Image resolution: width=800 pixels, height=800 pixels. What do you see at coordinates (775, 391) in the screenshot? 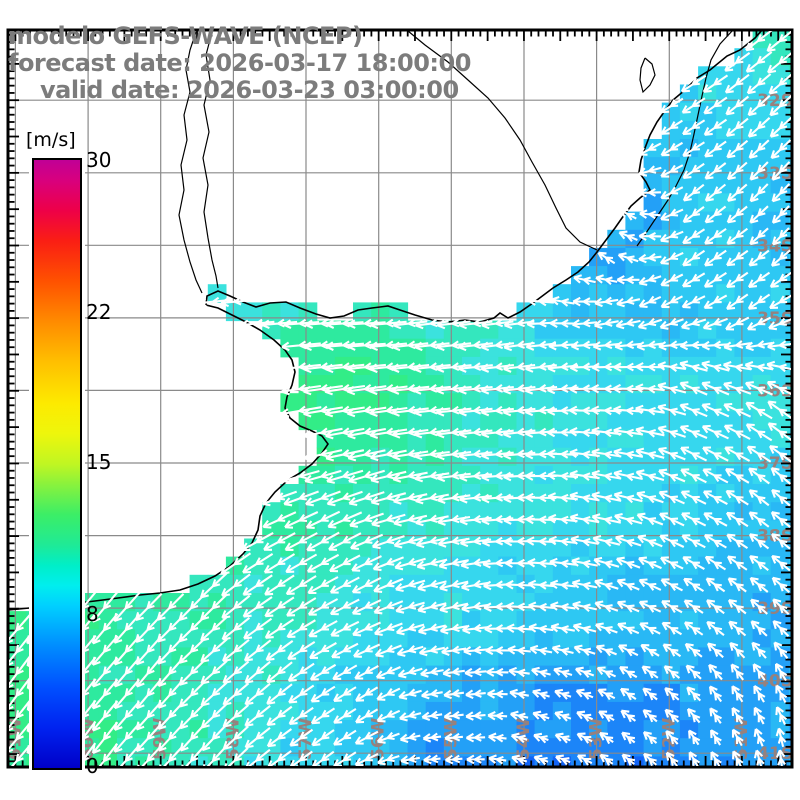
I see `lat-label: 36S` at bounding box center [775, 391].